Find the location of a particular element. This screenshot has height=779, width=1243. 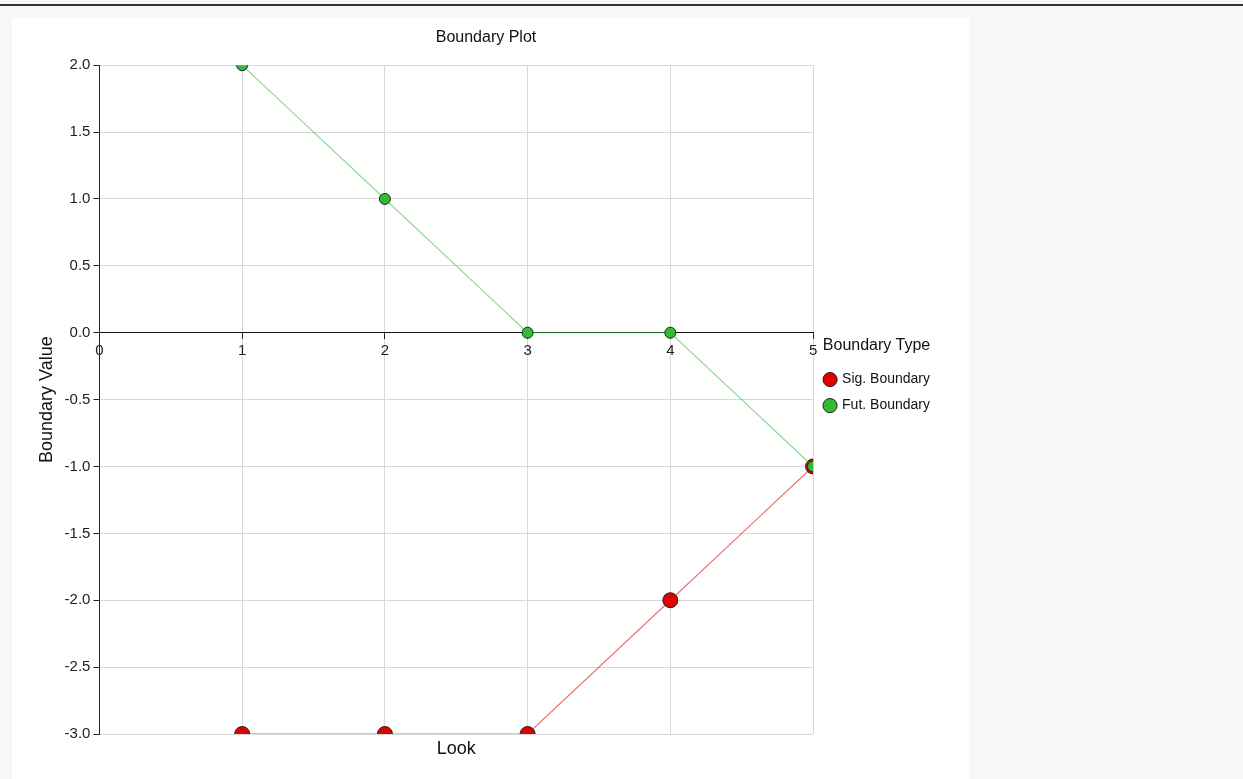

y-tick-label: -1.5 is located at coordinates (77, 532).